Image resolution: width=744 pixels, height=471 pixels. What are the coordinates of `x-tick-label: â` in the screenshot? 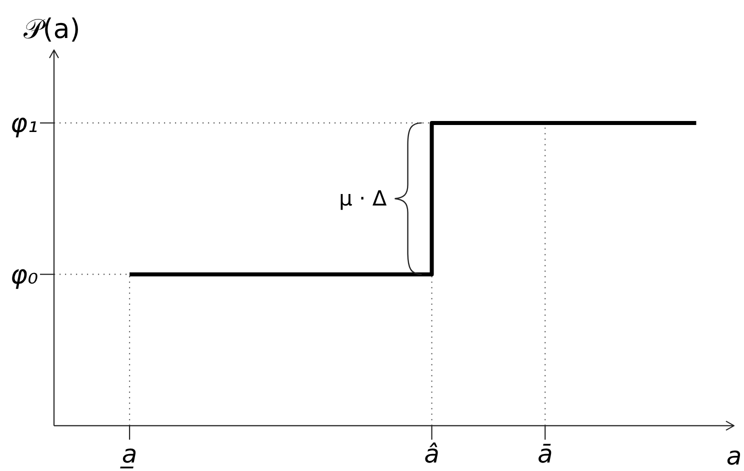 It's located at (432, 454).